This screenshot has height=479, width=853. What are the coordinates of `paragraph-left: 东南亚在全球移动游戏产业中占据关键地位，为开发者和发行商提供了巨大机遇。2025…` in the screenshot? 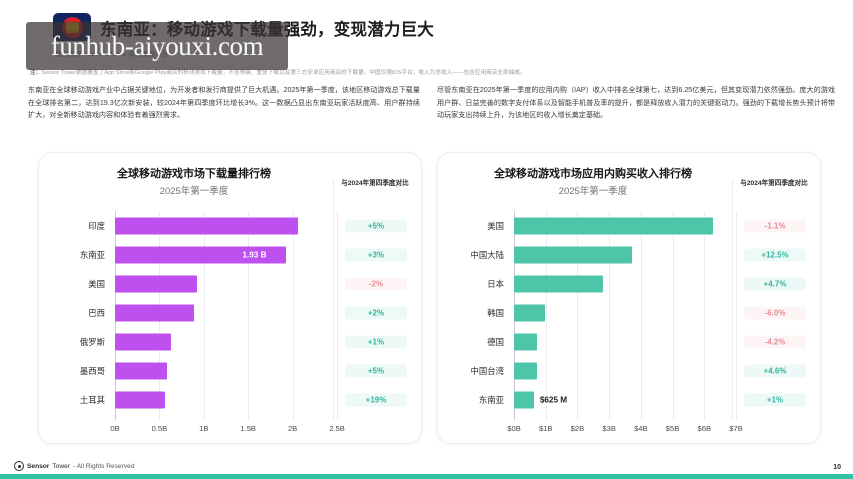 It's located at (224, 103).